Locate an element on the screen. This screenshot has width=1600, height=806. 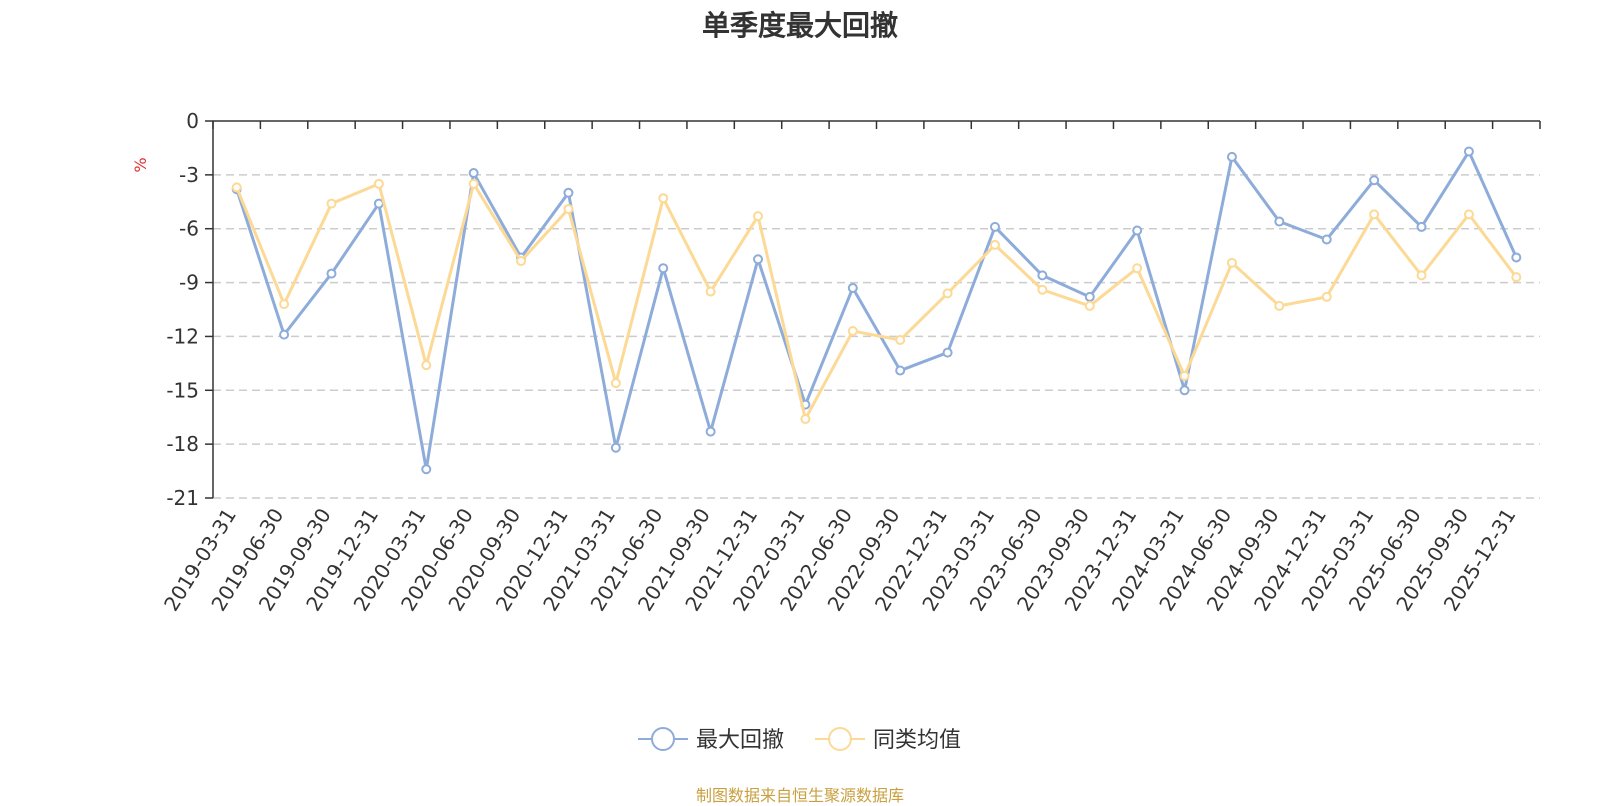
y-tick-label: -18 is located at coordinates (182, 444).